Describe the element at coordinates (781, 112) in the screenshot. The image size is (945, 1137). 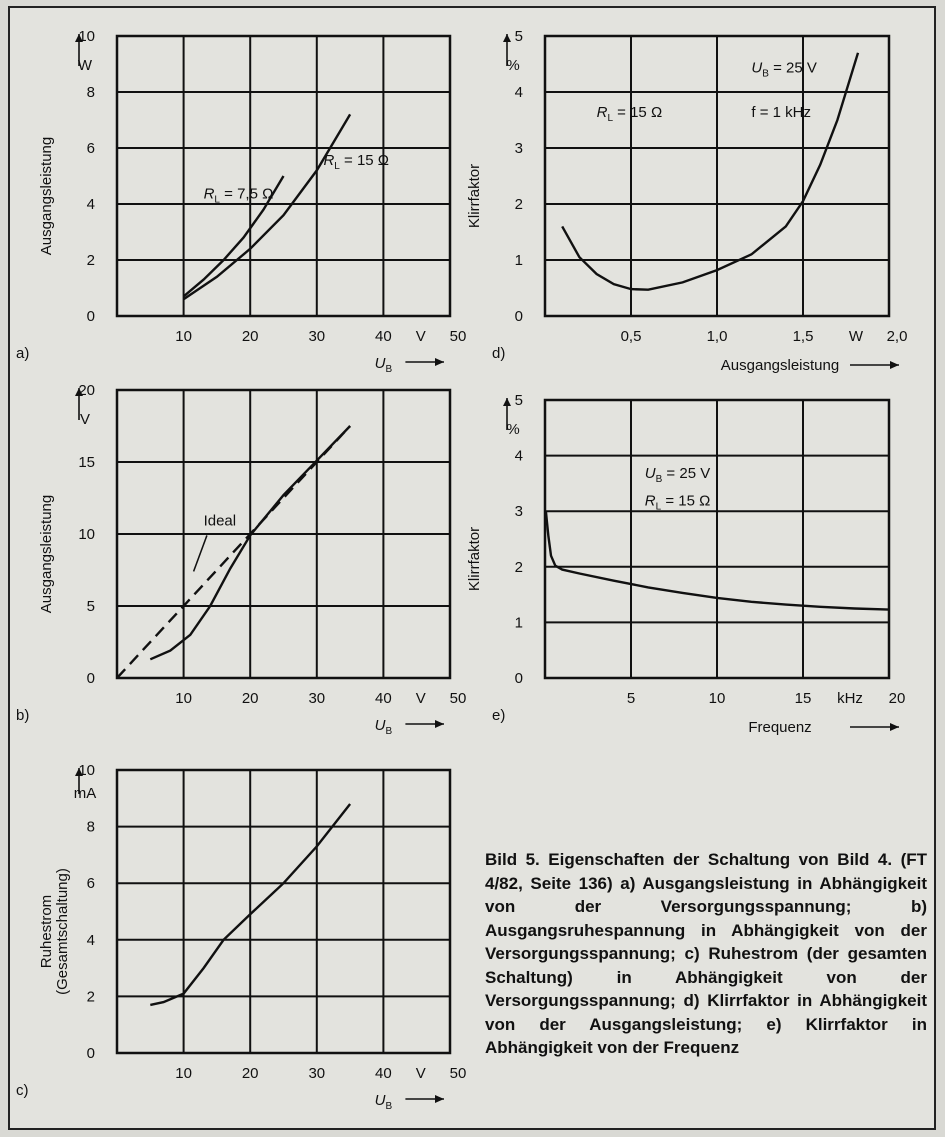
I see `annotation-d-2: f = 1 kHz` at that location.